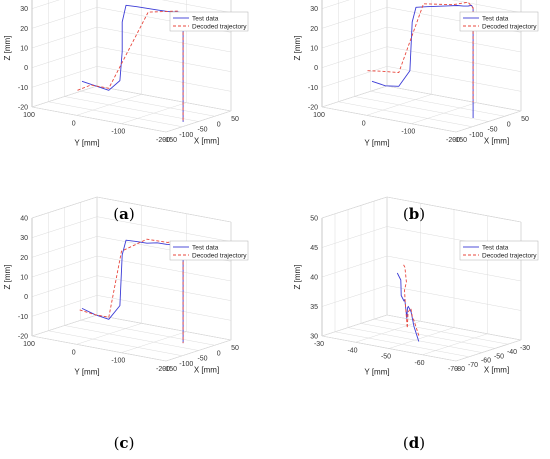  Describe the element at coordinates (124, 443) in the screenshot. I see `caption-c: (c)` at that location.